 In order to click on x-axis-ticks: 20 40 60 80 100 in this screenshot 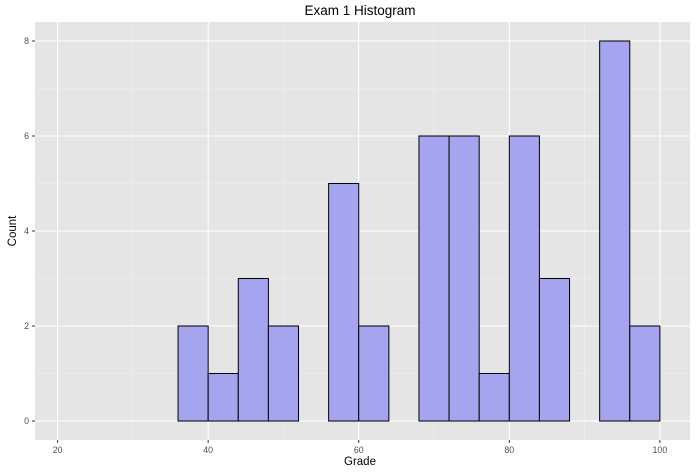, I will do `click(360, 447)`.